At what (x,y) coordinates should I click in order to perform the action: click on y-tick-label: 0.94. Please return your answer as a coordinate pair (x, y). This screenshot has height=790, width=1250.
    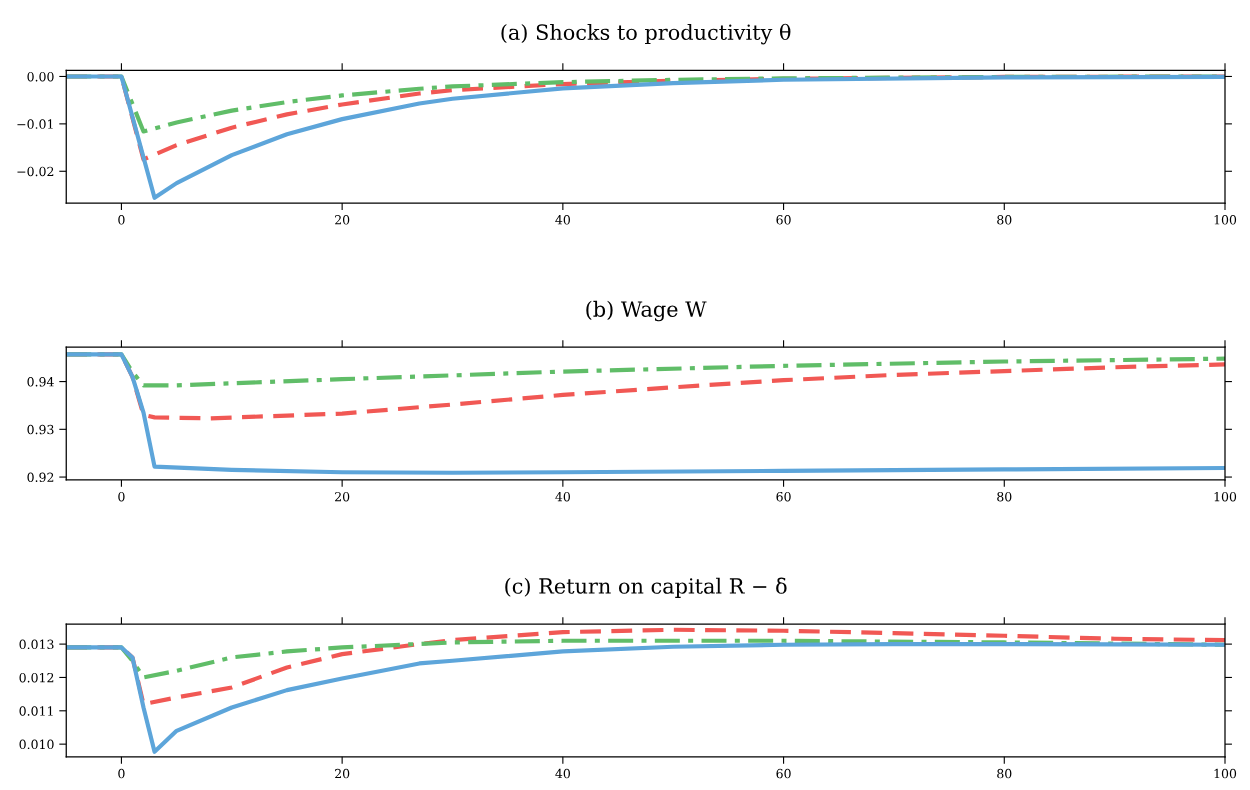
    Looking at the image, I should click on (40, 382).